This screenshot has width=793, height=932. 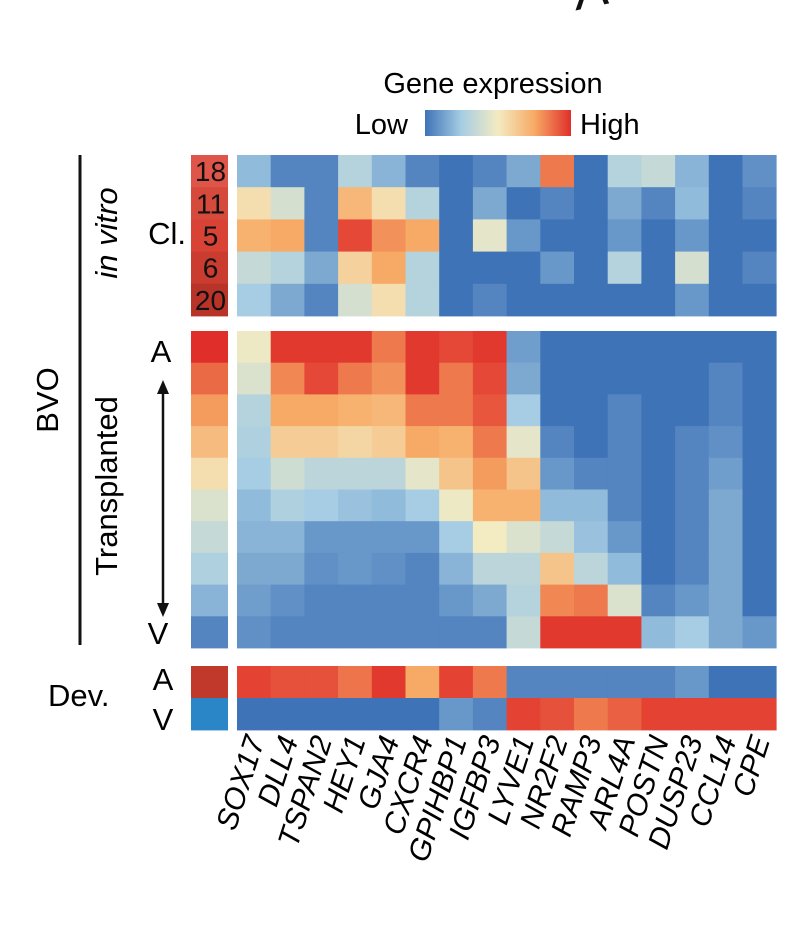 I want to click on in-vitro-cell-tspan2, so click(x=321, y=171).